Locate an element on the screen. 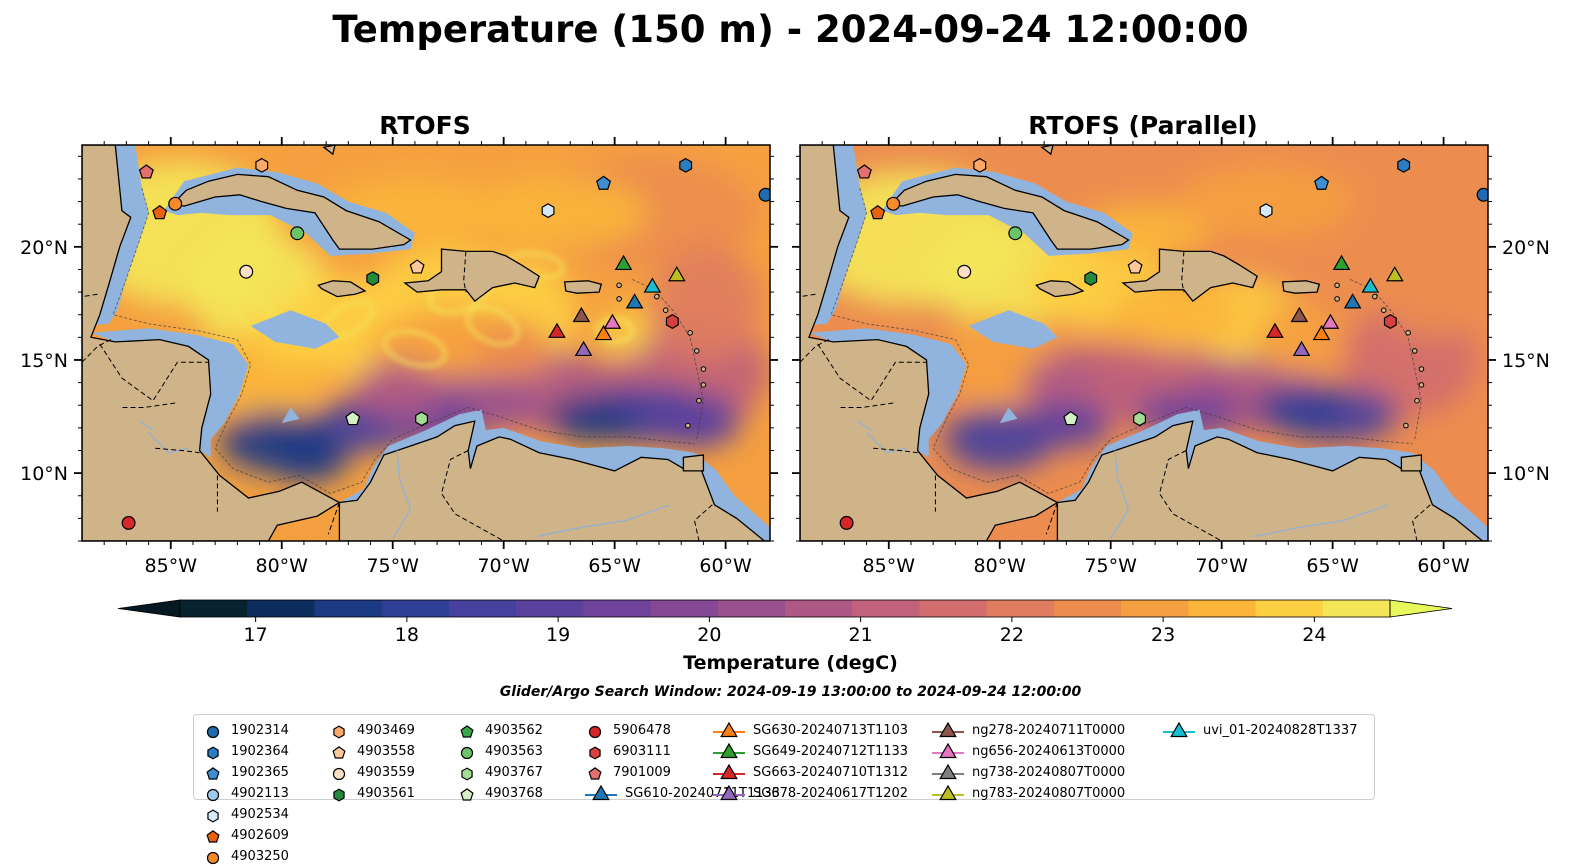 This screenshot has height=867, width=1581. legend-item: SG610-20240711T1133 is located at coordinates (681, 793).